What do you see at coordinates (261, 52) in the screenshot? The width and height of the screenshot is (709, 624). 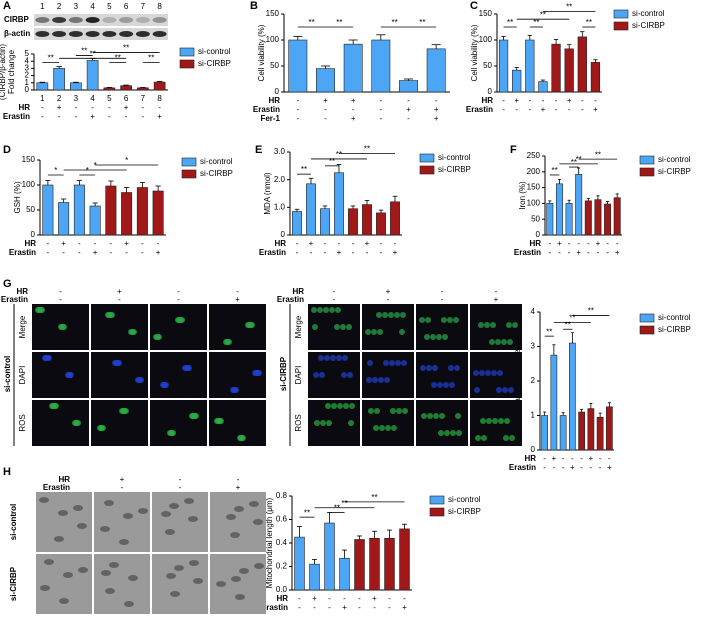 I see `y-axis-label: Cell viability (%)` at bounding box center [261, 52].